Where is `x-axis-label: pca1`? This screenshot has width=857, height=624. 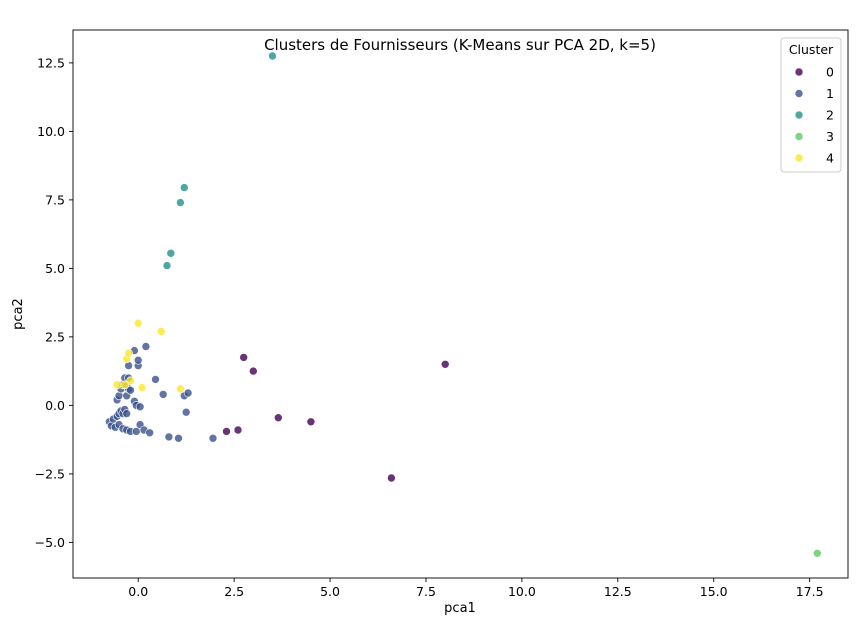
x-axis-label: pca1 is located at coordinates (460, 608).